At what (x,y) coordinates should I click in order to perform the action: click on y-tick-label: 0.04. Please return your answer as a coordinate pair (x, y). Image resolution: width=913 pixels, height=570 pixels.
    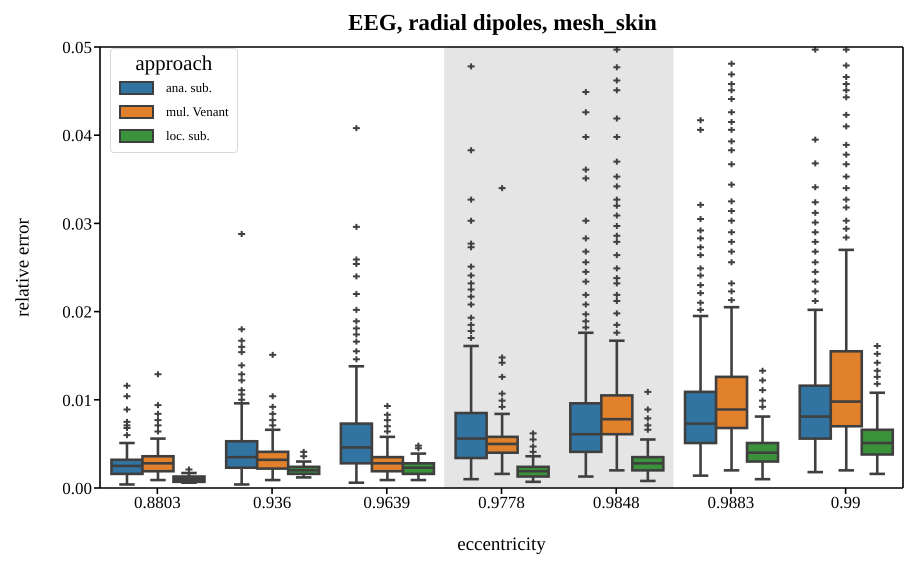
    Looking at the image, I should click on (77, 136).